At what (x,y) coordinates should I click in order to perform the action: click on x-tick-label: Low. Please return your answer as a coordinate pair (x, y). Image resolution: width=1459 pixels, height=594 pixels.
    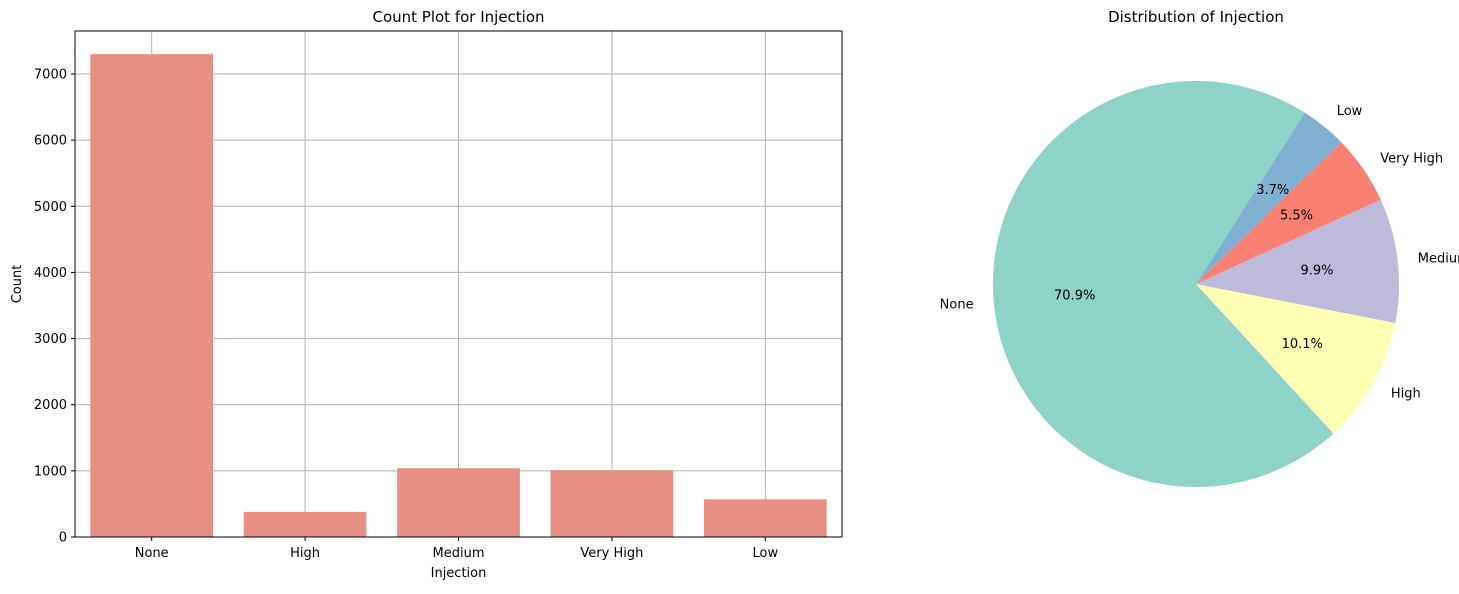
    Looking at the image, I should click on (765, 553).